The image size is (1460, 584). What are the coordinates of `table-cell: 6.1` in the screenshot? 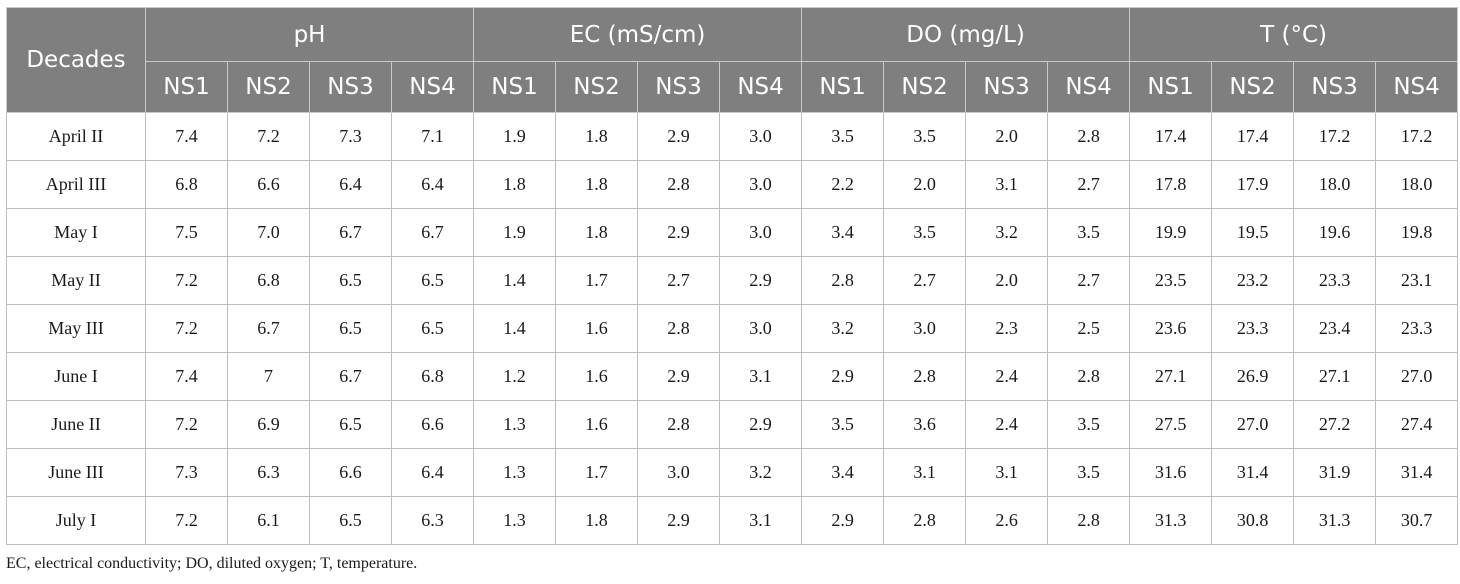 It's located at (268, 520).